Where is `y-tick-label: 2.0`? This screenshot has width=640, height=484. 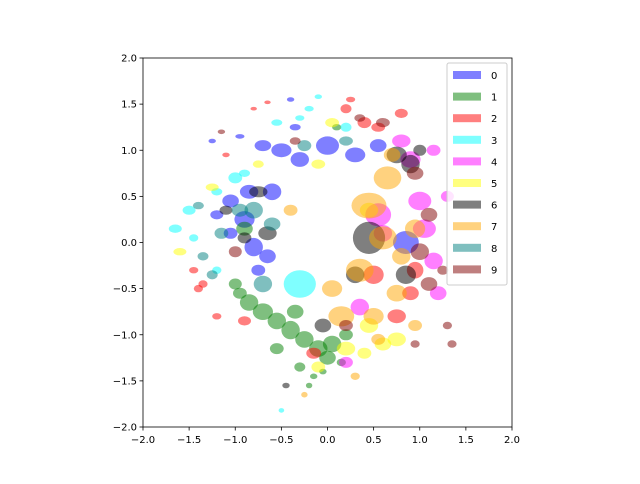 y-tick-label: 2.0 is located at coordinates (129, 59).